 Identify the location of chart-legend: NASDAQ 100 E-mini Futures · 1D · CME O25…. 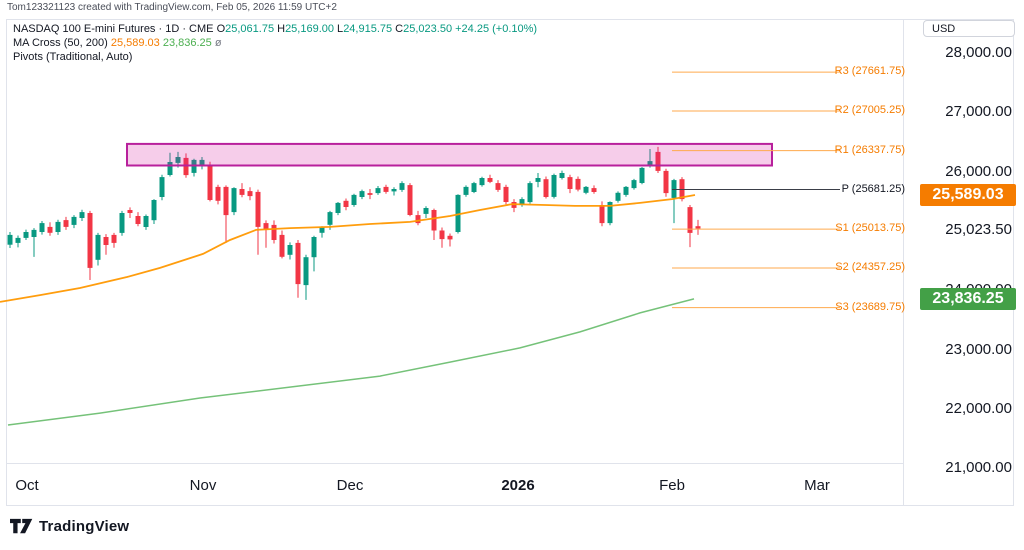
(275, 43).